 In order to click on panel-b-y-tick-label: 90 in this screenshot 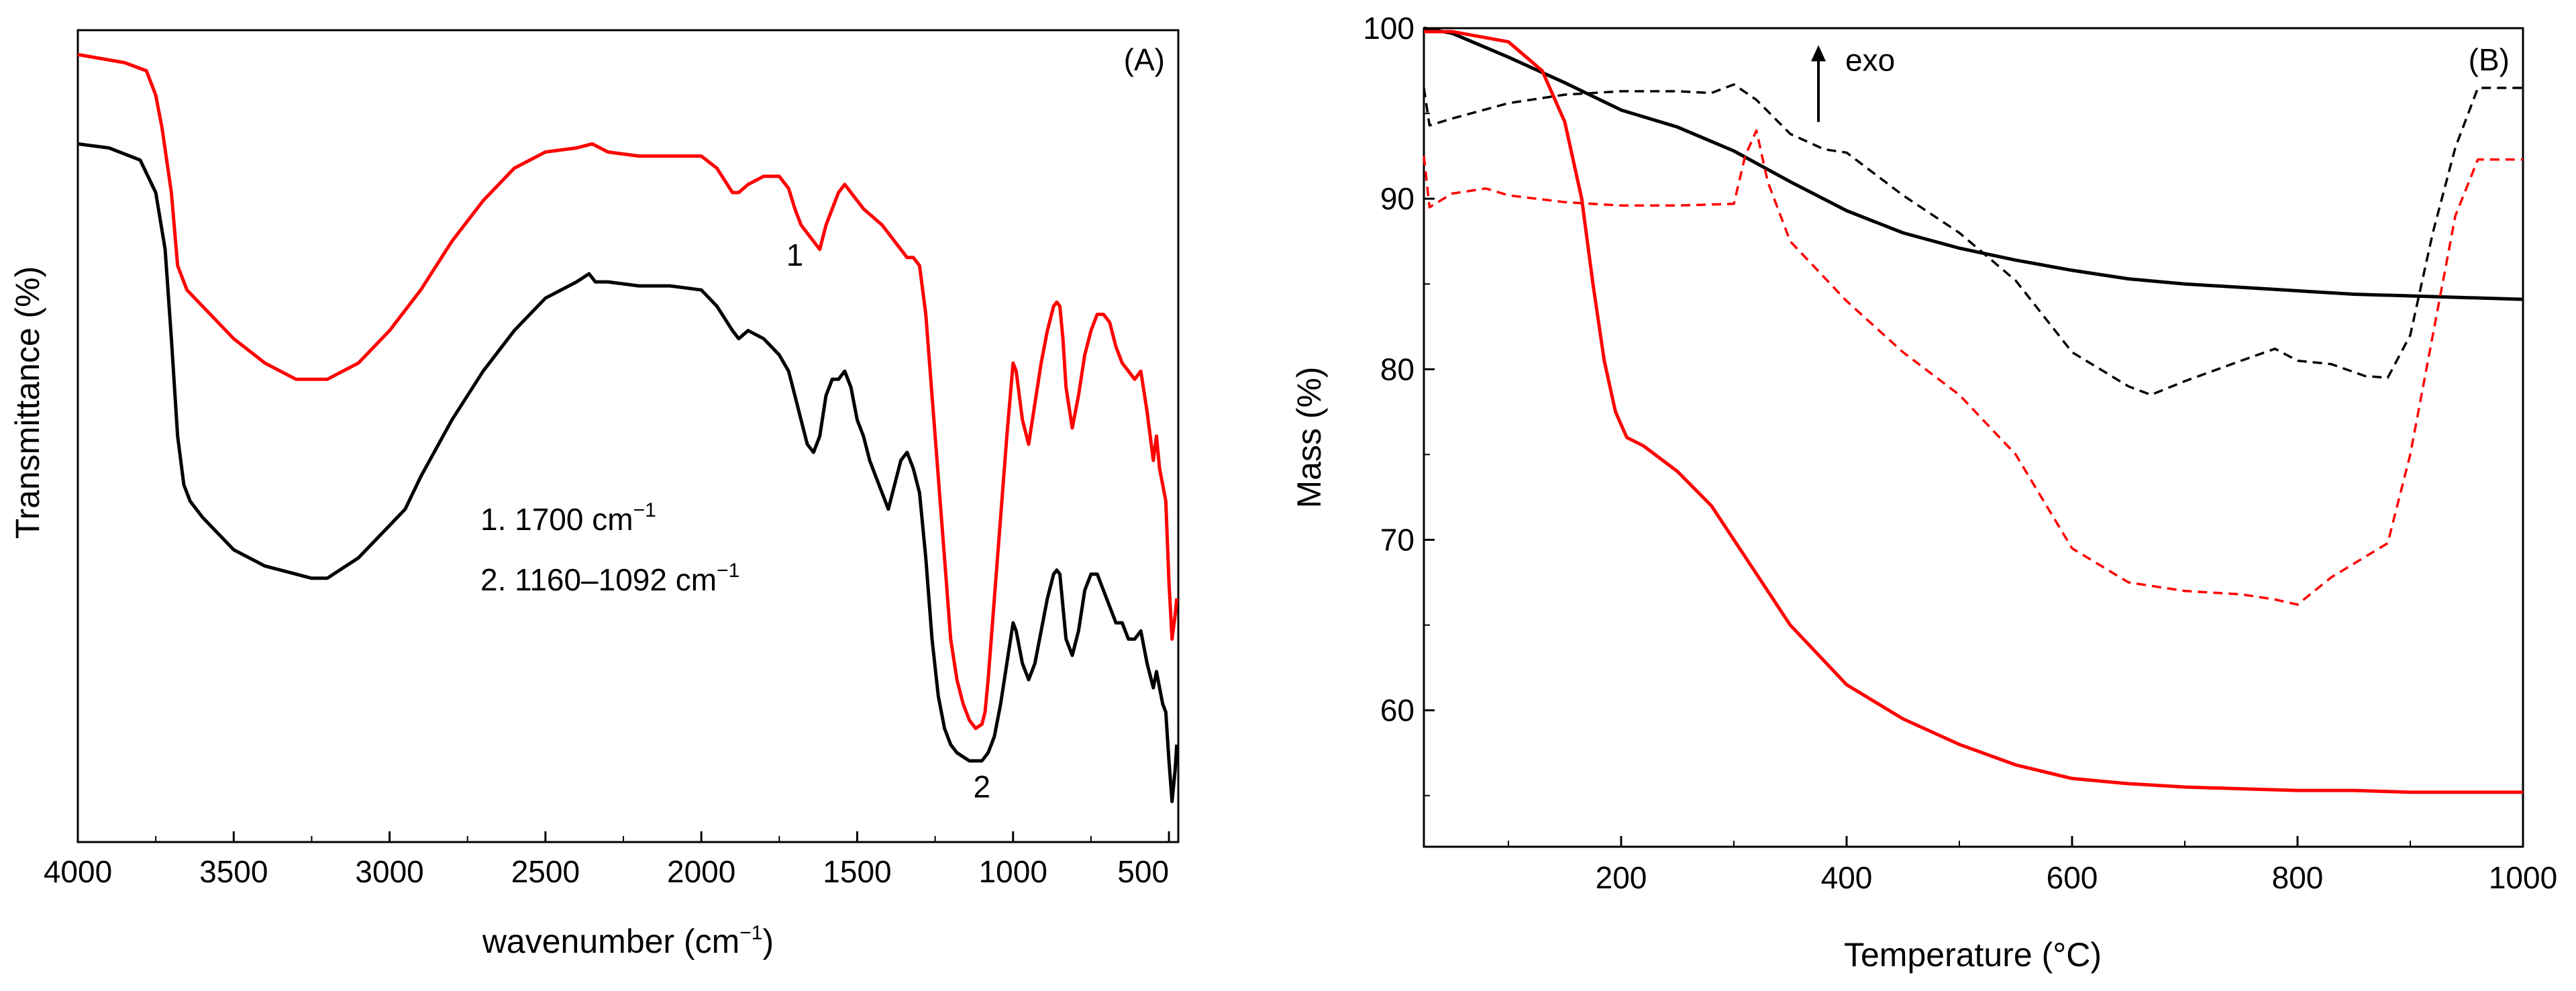, I will do `click(1397, 198)`.